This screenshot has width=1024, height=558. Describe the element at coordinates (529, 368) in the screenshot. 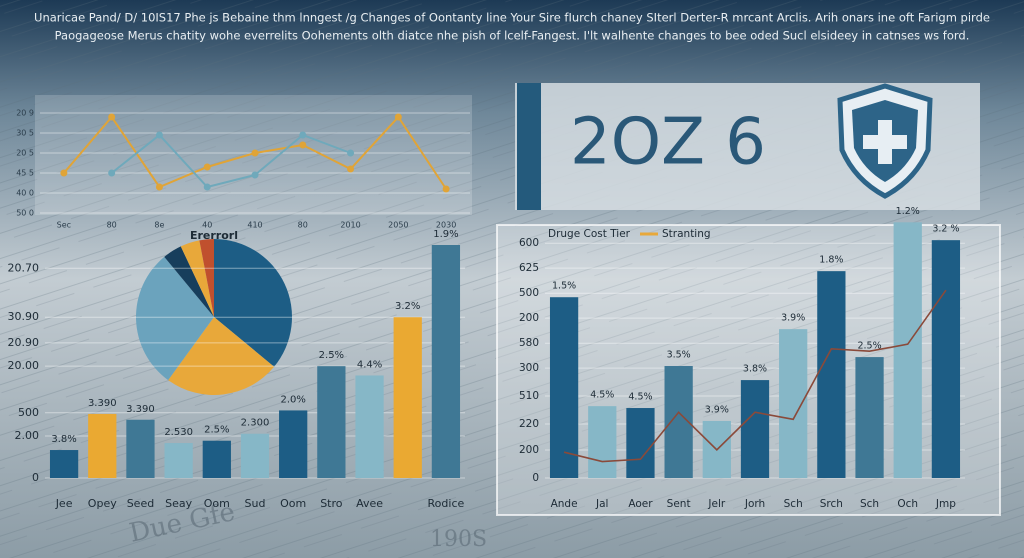

I see `y-tick-label: 300` at that location.